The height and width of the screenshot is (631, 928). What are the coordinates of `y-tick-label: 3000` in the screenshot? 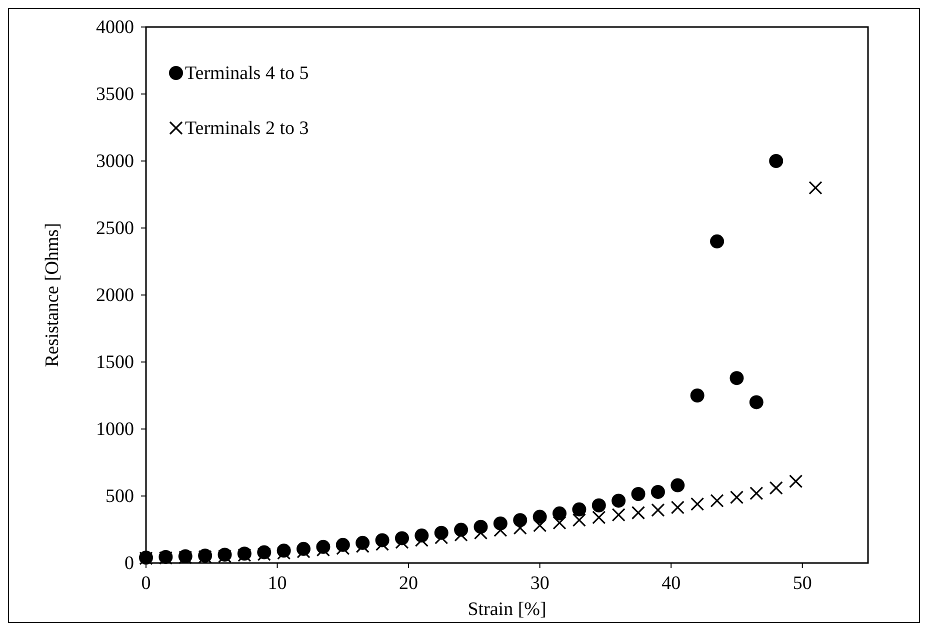 It's located at (115, 161).